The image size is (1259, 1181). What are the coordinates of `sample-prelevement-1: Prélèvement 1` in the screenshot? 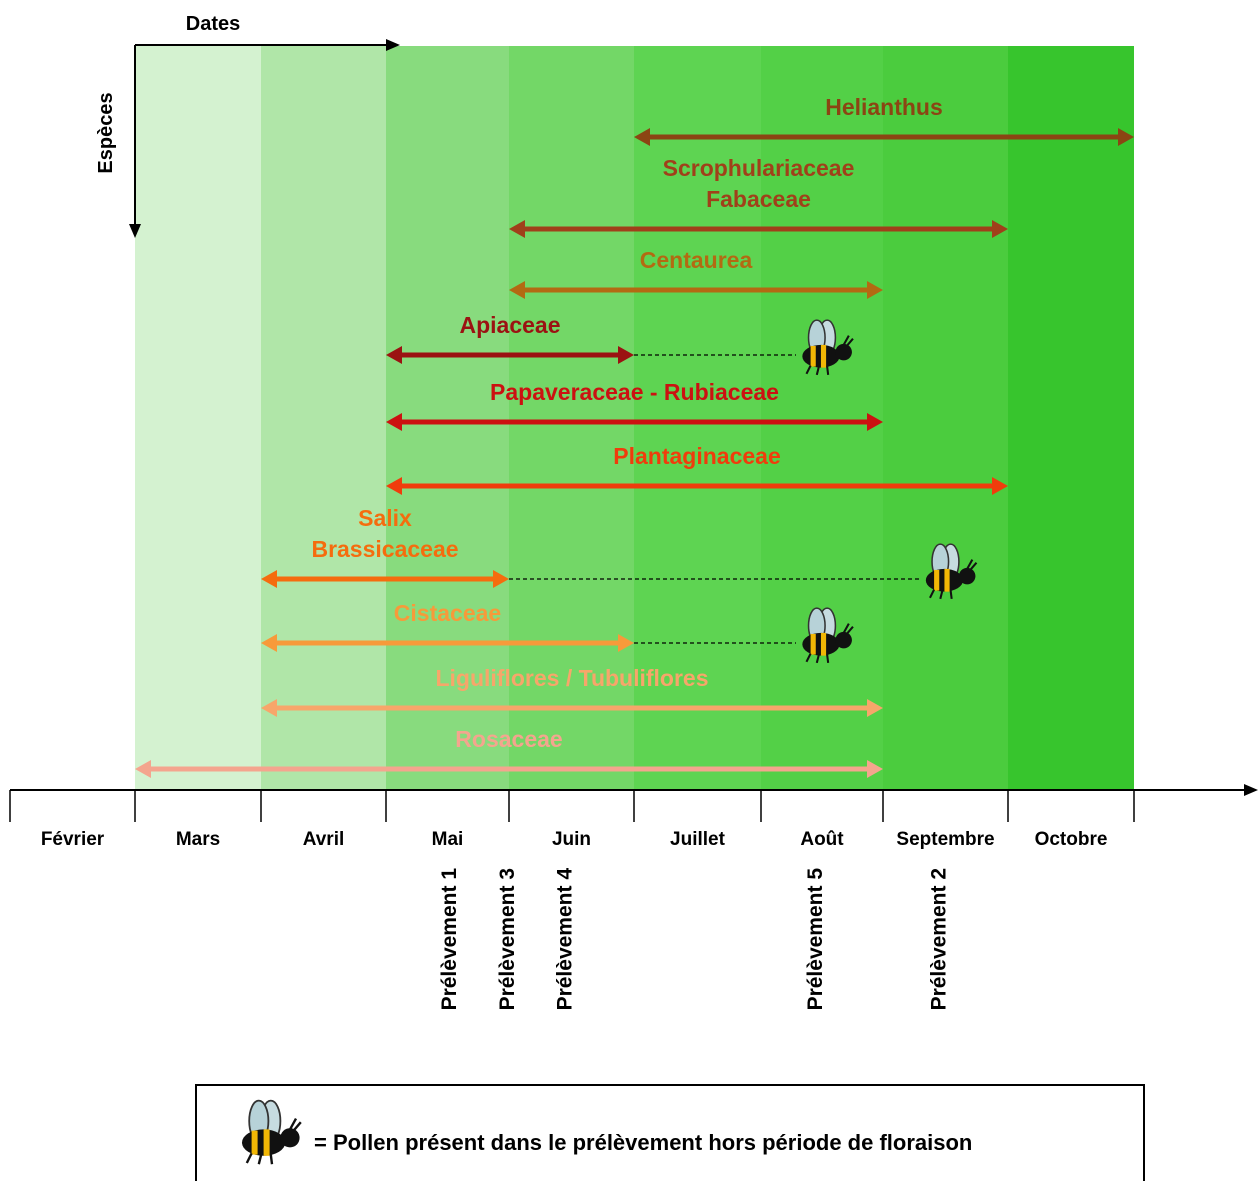 It's located at (449, 939).